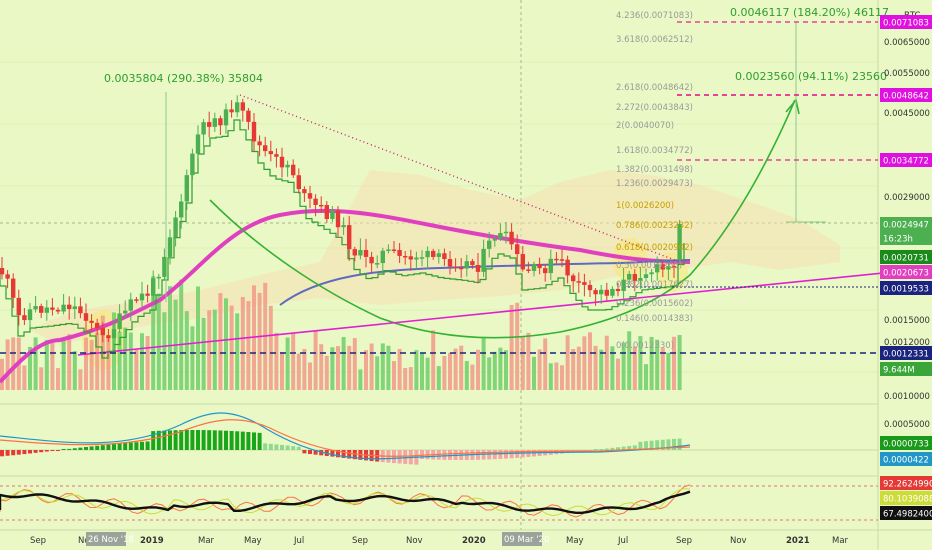 Image resolution: width=932 pixels, height=550 pixels. I want to click on price-badge-label: 0.0024947, so click(906, 226).